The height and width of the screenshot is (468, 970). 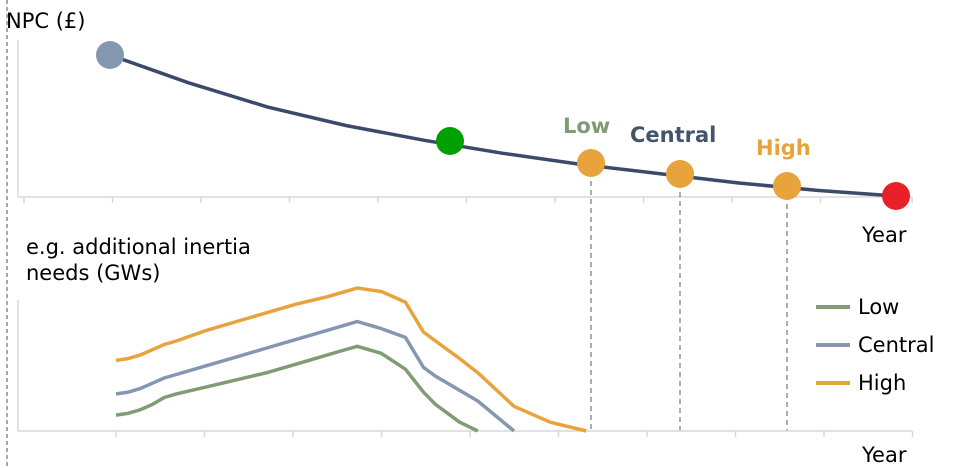 What do you see at coordinates (591, 163) in the screenshot?
I see `low-point` at bounding box center [591, 163].